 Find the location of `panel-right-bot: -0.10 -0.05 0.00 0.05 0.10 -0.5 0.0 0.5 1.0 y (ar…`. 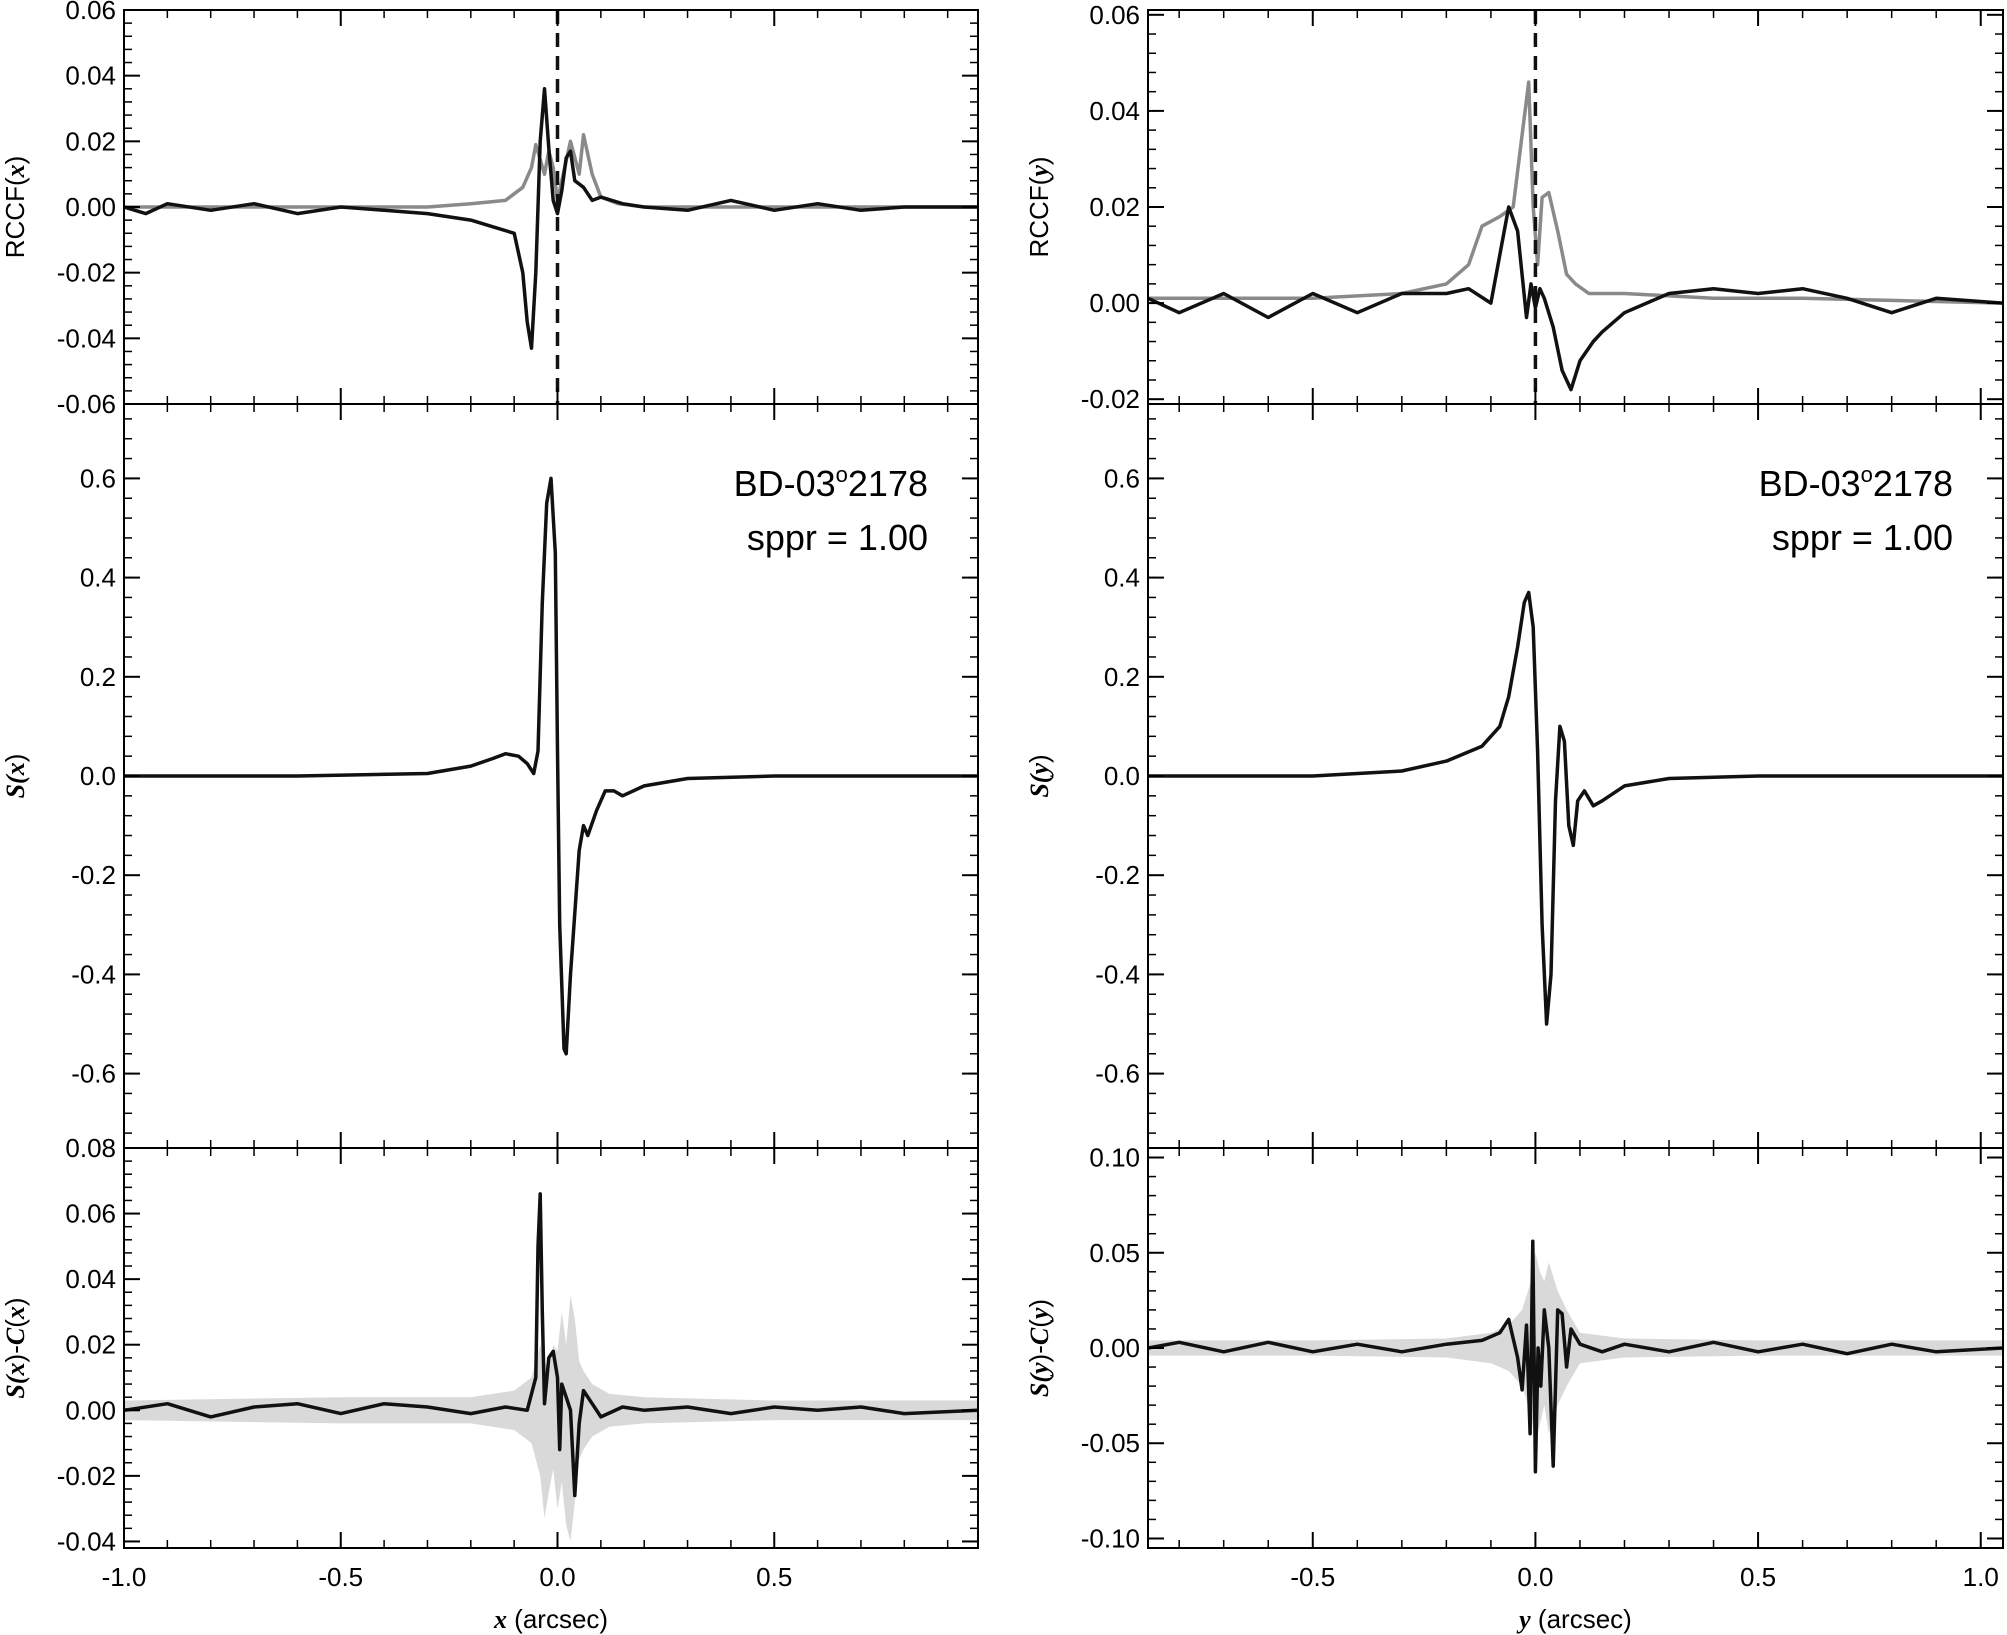

panel-right-bot: -0.10 -0.05 0.00 0.05 0.10 -0.5 0.0 0.5 1.0 y (ar… is located at coordinates (1514, 1388).